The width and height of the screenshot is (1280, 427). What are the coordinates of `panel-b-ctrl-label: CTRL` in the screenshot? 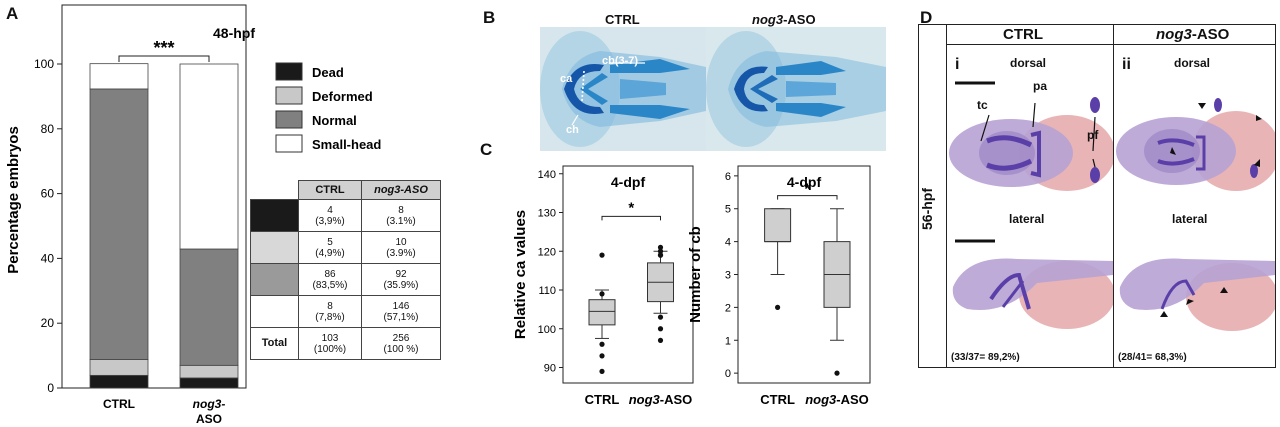 It's located at (622, 19).